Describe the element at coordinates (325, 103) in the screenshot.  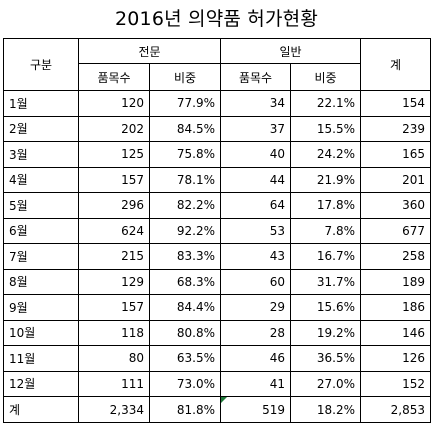
I see `cell-gen-ratio: 22.1%` at that location.